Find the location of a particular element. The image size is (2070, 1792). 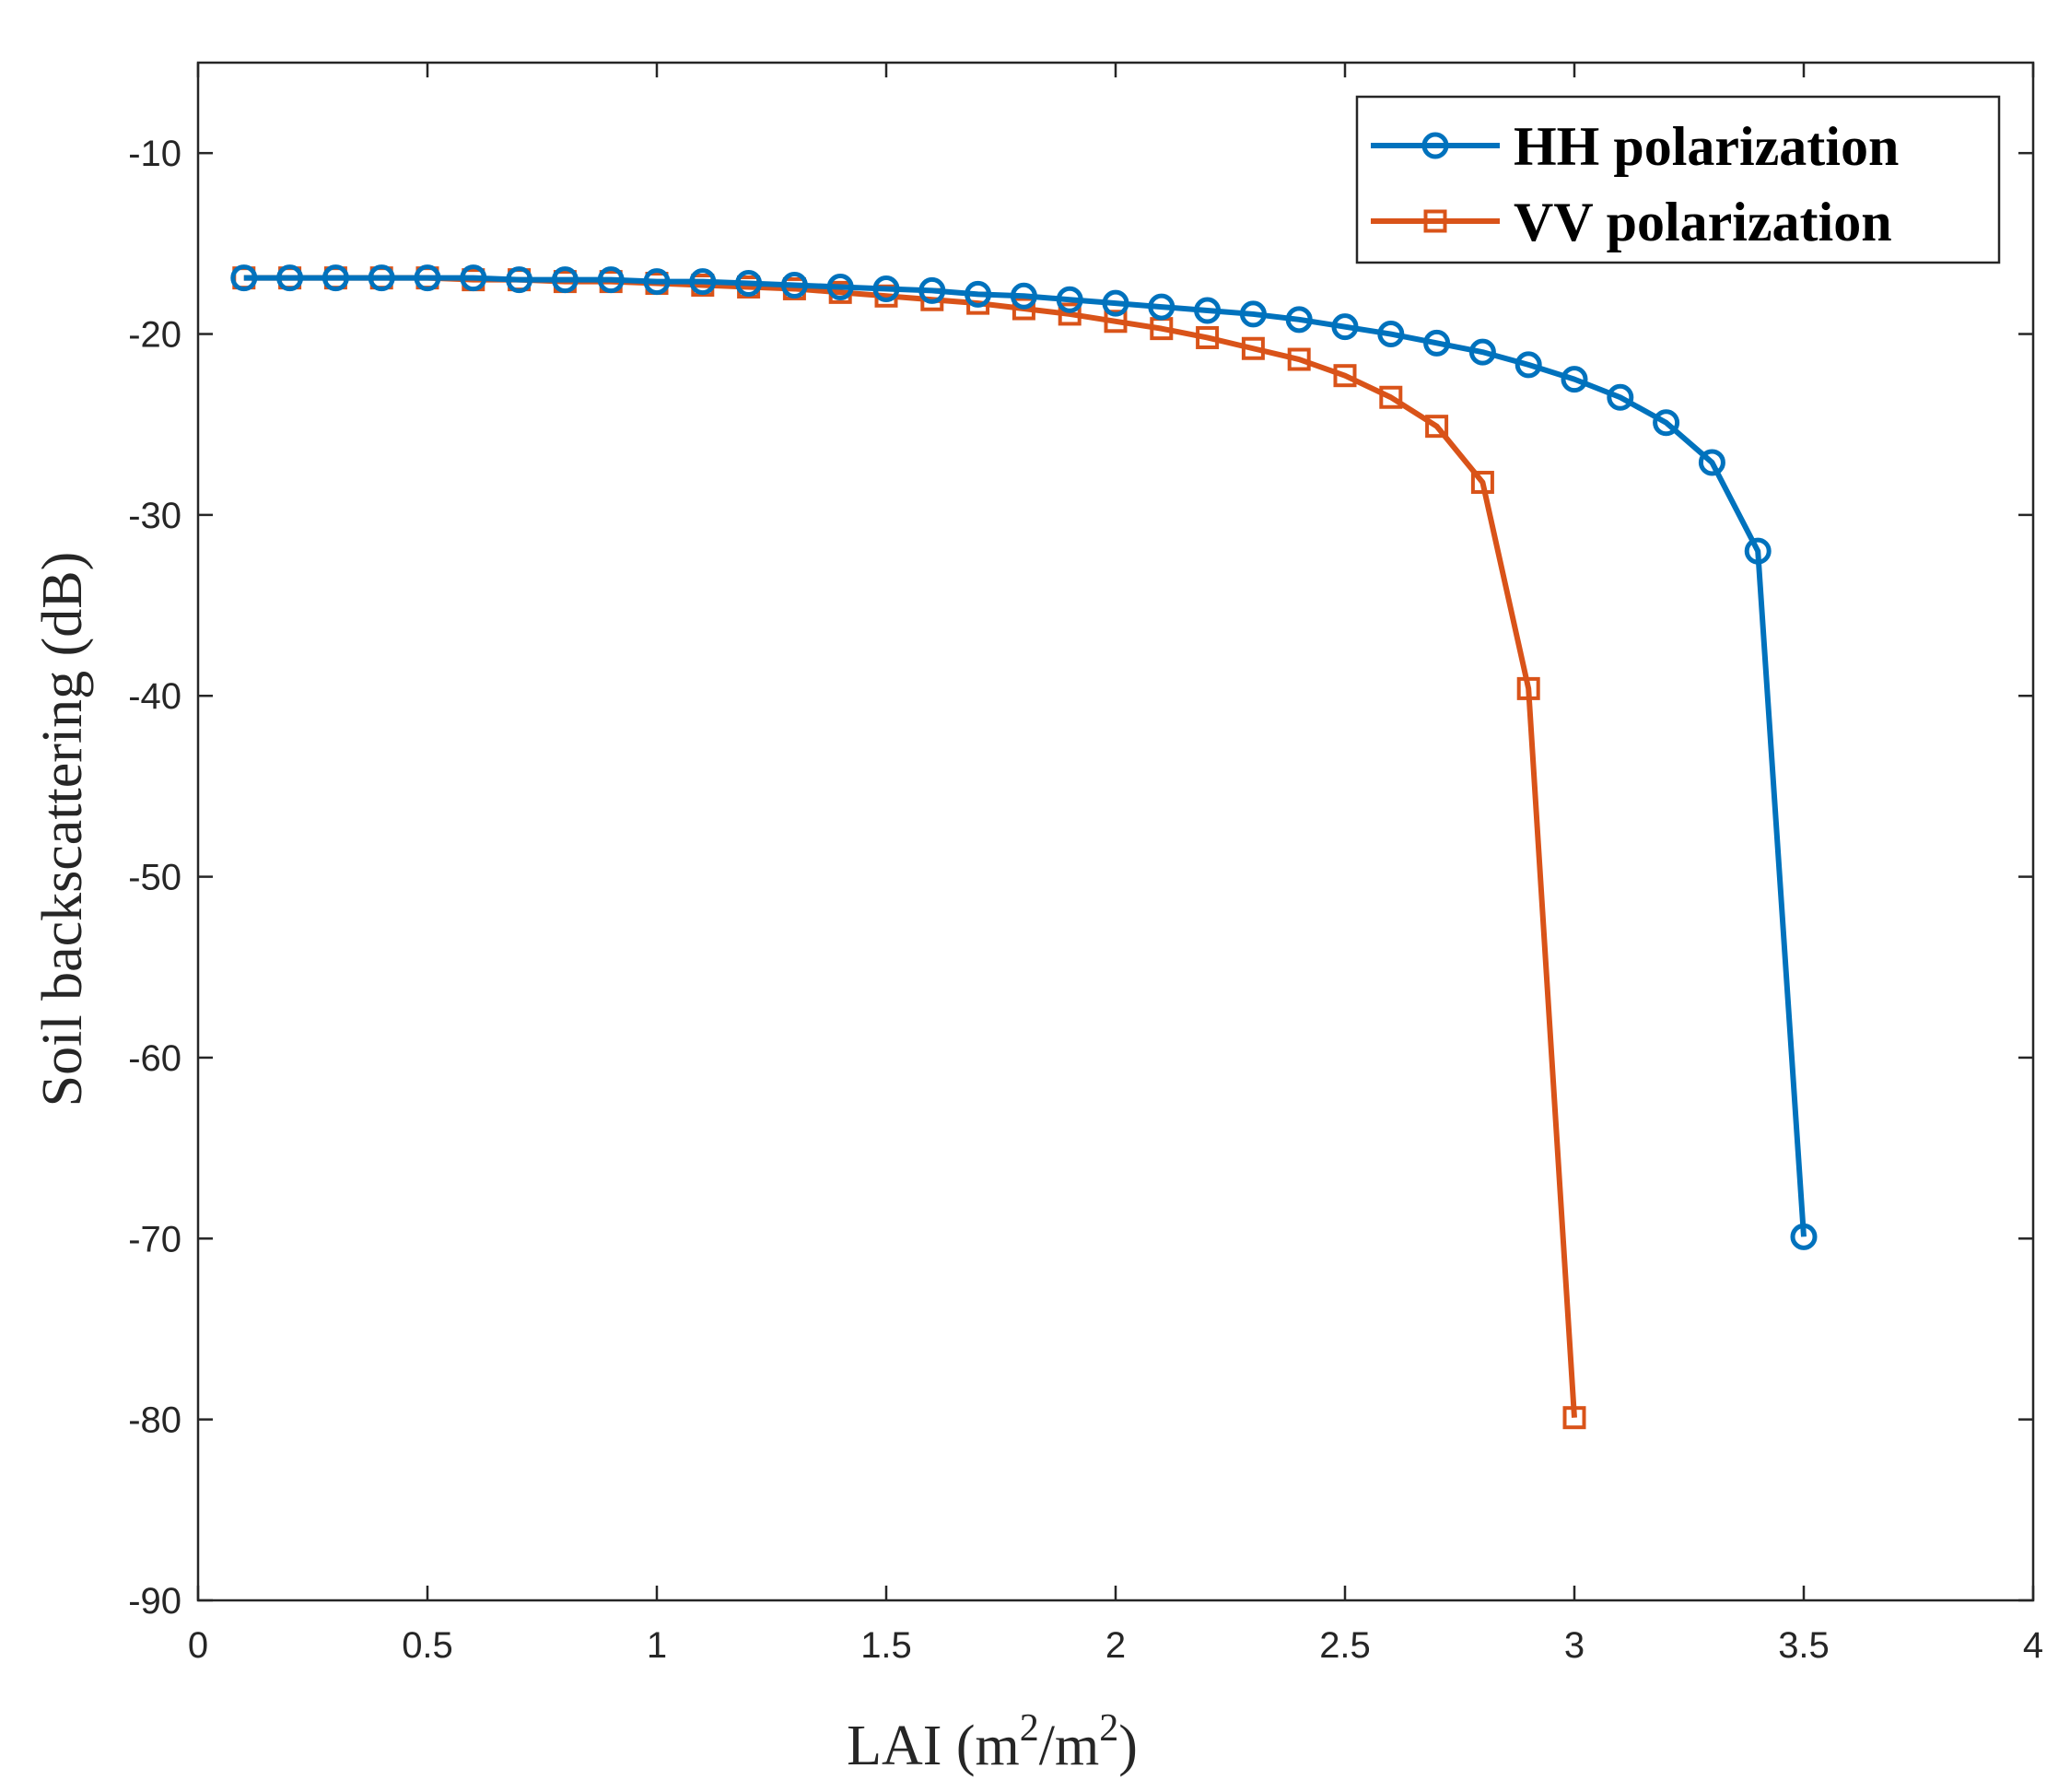

y-tick-label: -20 is located at coordinates (154, 335).